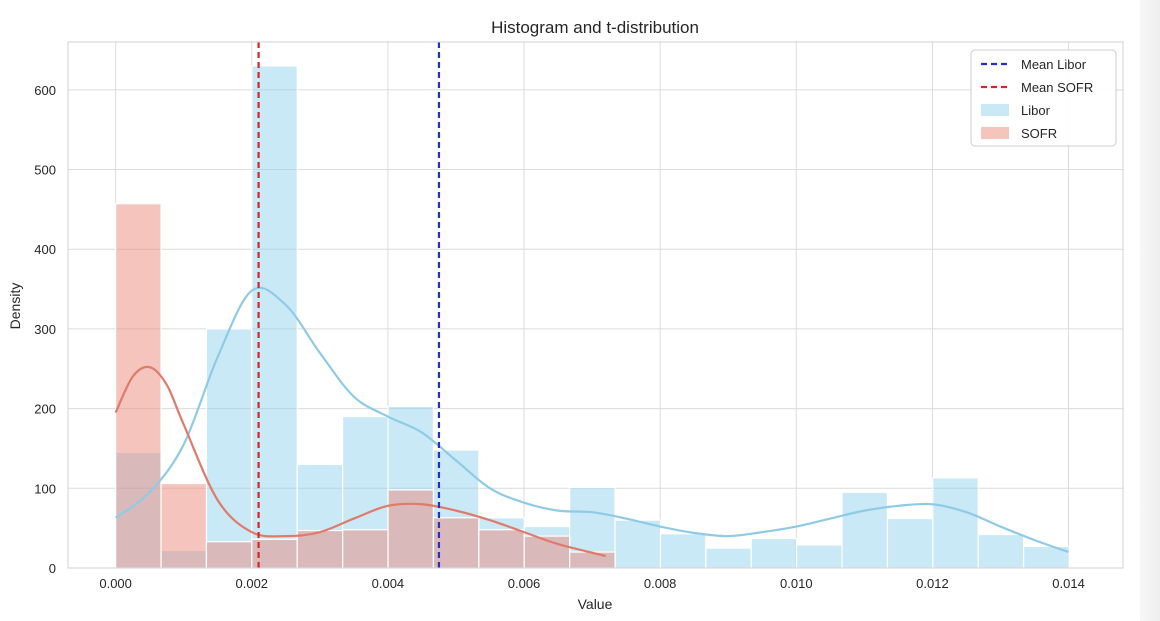 The width and height of the screenshot is (1160, 621). I want to click on x-tick-label: 0.002, so click(252, 583).